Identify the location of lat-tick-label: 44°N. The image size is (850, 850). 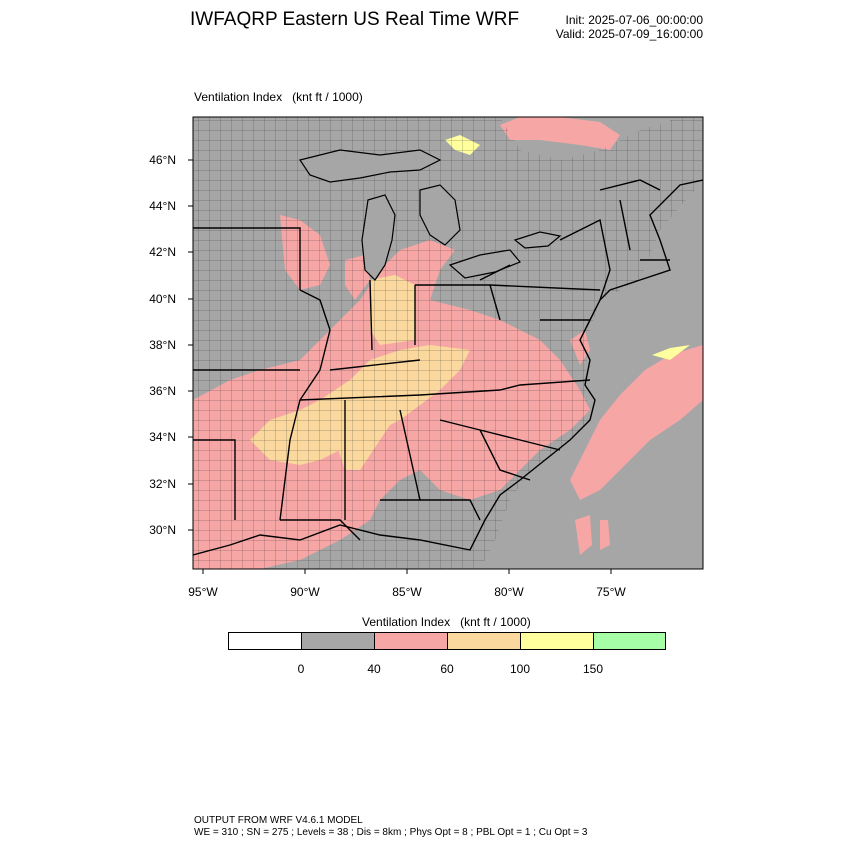
(162, 206).